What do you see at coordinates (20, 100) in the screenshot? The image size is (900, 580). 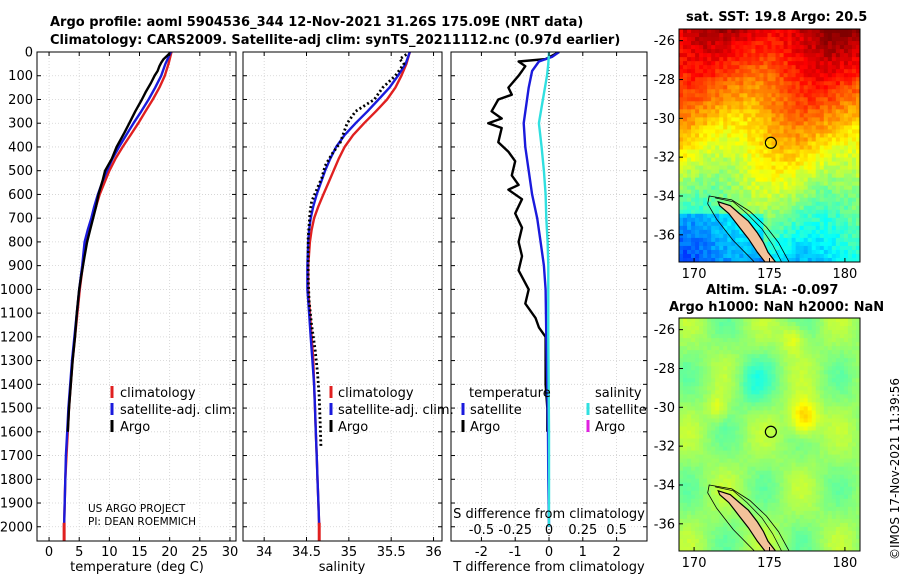 I see `y-tick-label: 200` at bounding box center [20, 100].